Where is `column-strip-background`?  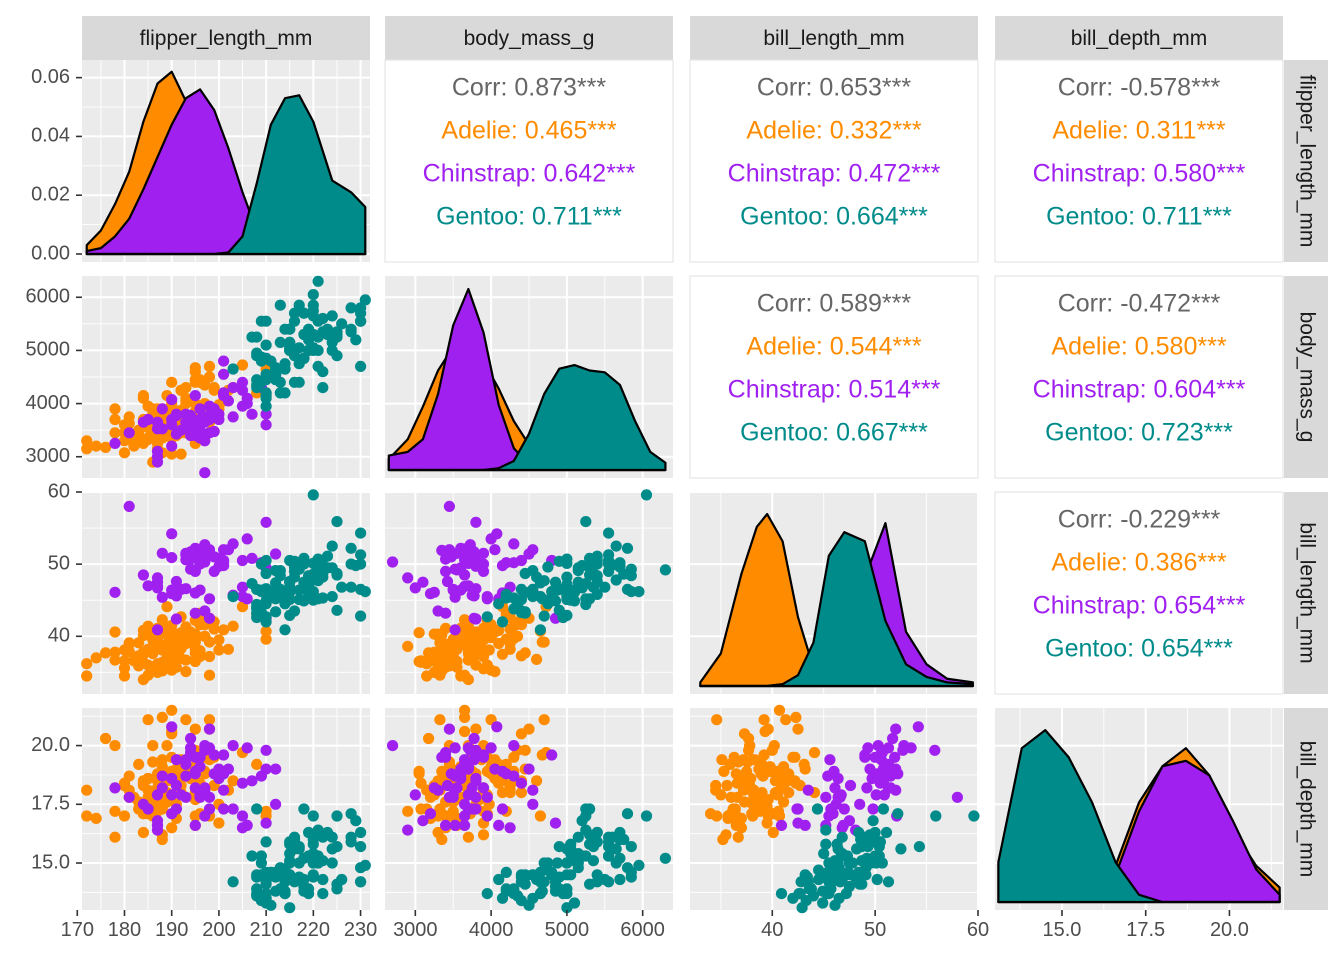
column-strip-background is located at coordinates (834, 38).